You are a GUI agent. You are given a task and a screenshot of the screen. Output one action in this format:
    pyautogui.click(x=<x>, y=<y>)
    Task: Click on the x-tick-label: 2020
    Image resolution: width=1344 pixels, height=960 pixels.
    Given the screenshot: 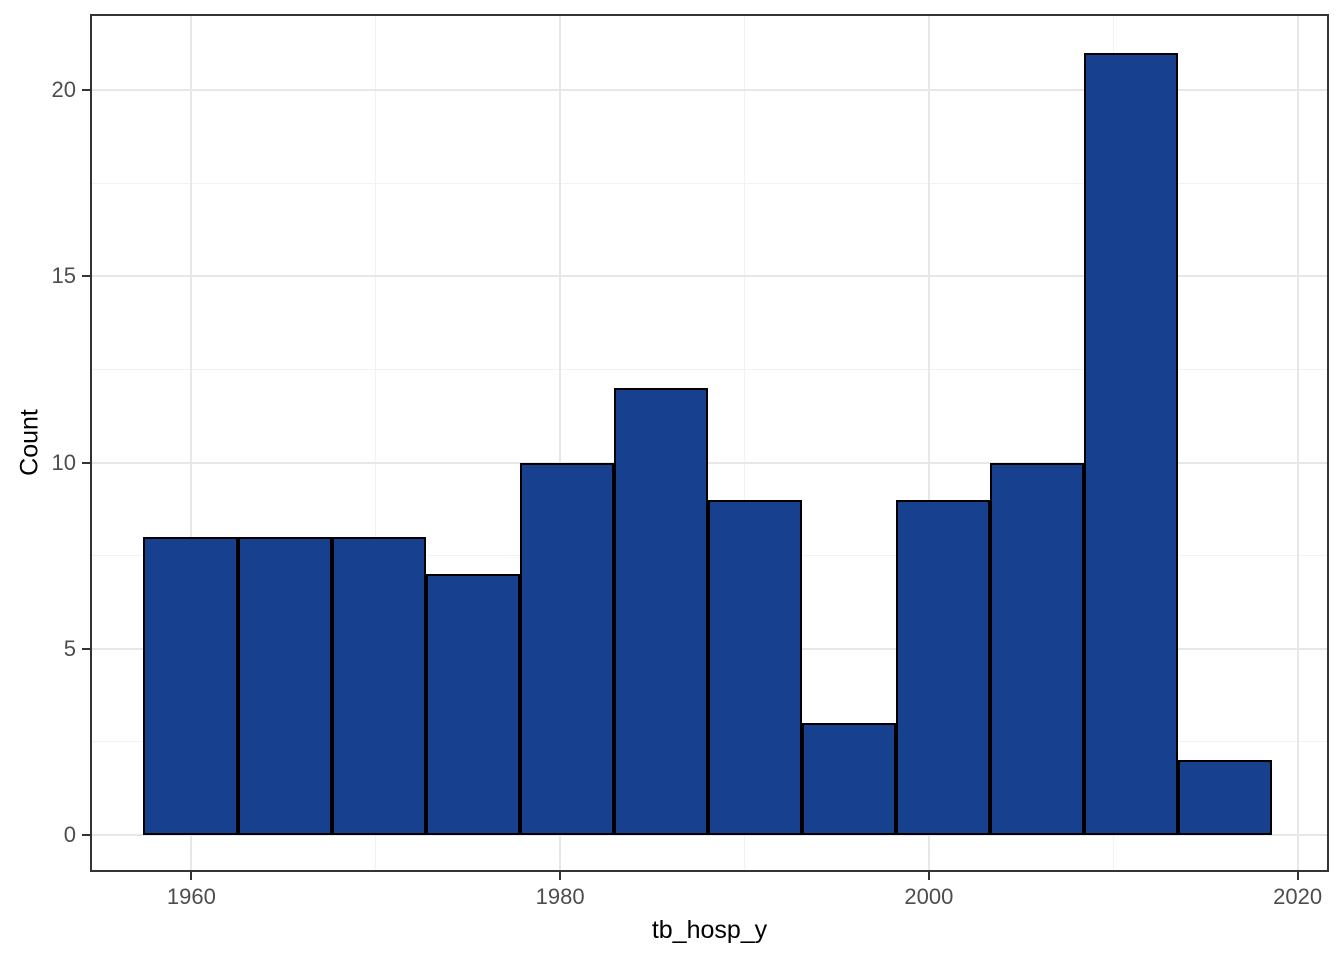 What is the action you would take?
    pyautogui.click(x=1298, y=896)
    